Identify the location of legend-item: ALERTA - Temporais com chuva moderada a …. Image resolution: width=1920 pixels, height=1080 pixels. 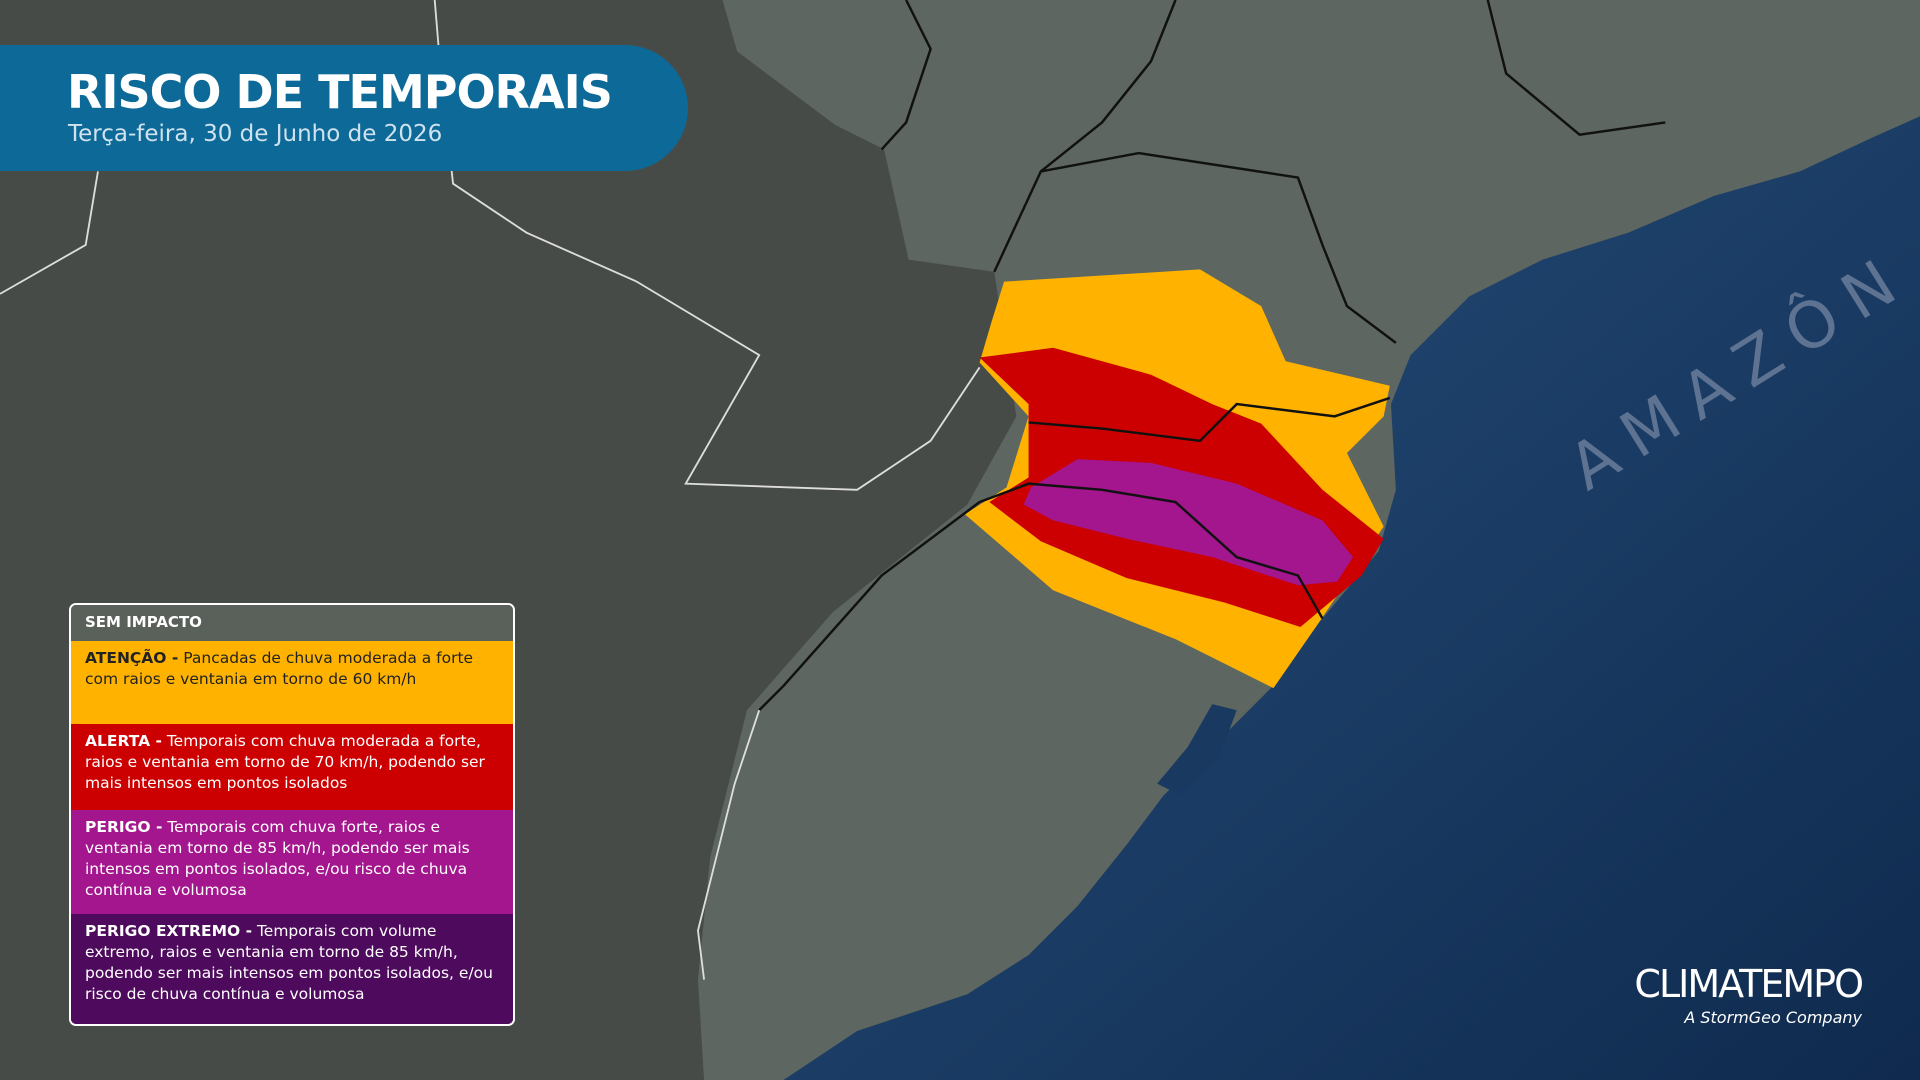
(292, 767).